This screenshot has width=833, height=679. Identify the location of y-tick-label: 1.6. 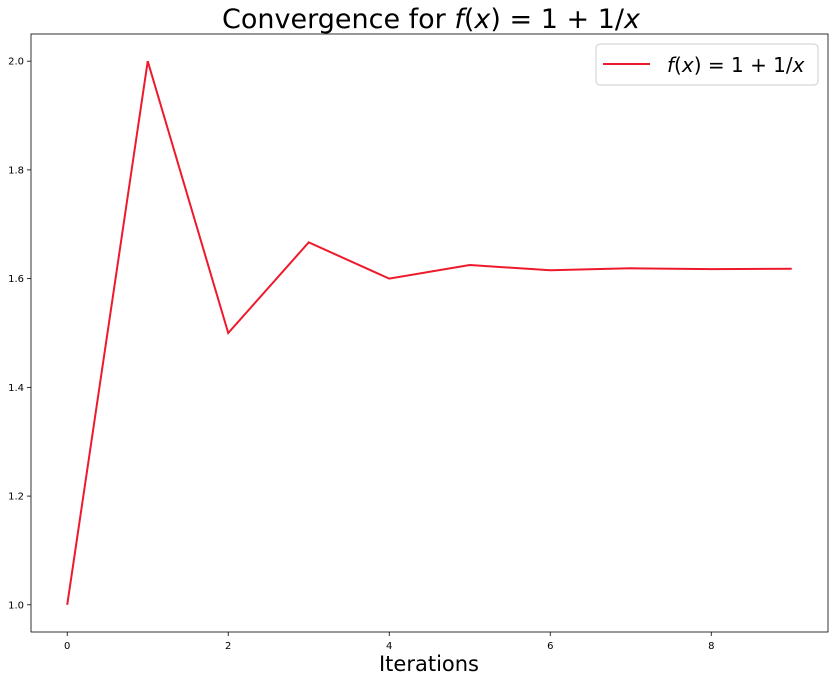
(16, 279).